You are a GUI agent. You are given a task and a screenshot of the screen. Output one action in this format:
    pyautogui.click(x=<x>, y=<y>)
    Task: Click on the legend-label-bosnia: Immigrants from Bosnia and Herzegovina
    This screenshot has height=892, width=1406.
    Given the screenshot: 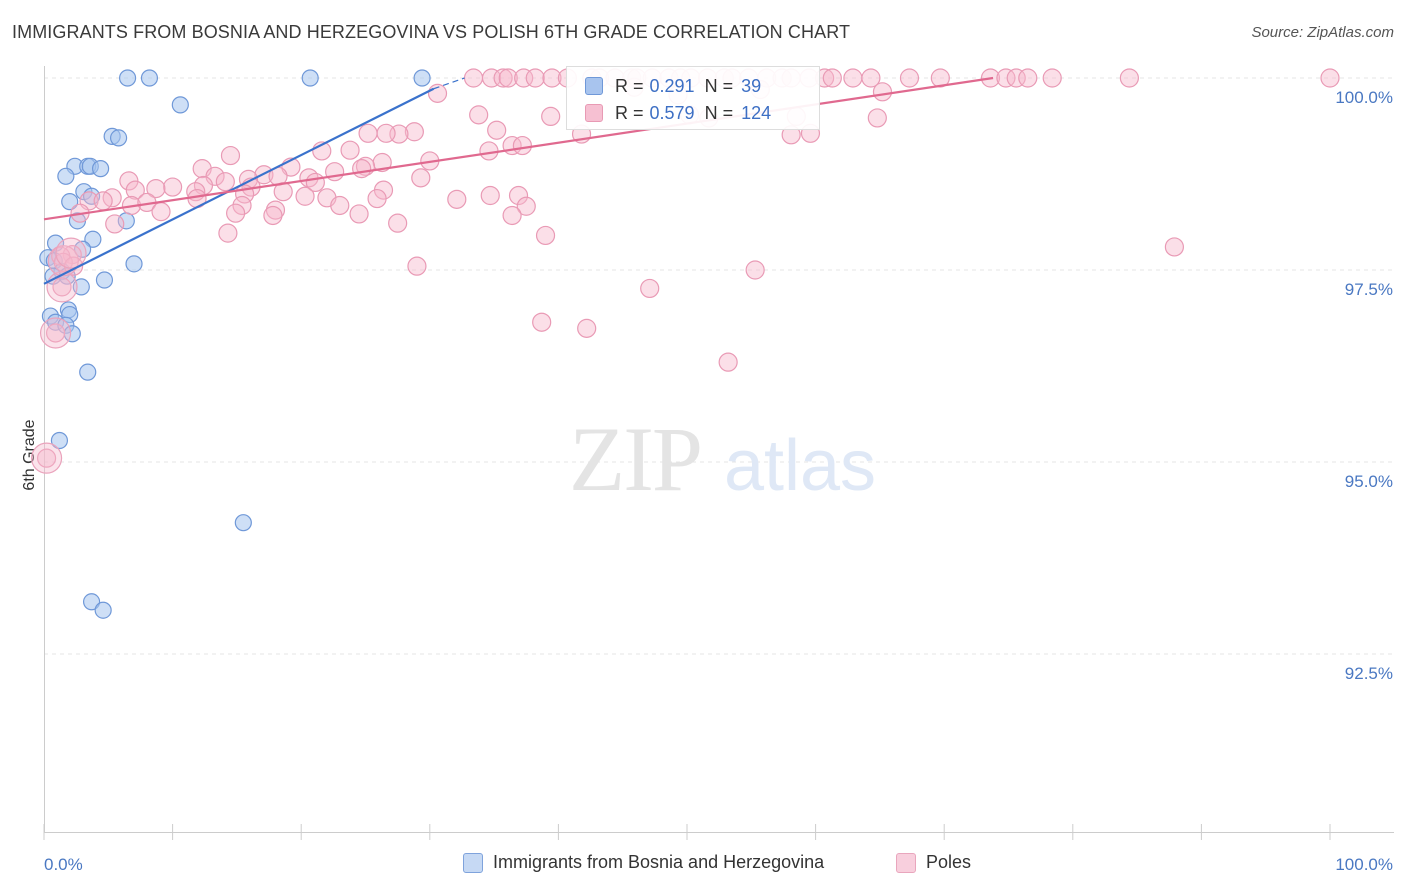 What is the action you would take?
    pyautogui.click(x=659, y=862)
    